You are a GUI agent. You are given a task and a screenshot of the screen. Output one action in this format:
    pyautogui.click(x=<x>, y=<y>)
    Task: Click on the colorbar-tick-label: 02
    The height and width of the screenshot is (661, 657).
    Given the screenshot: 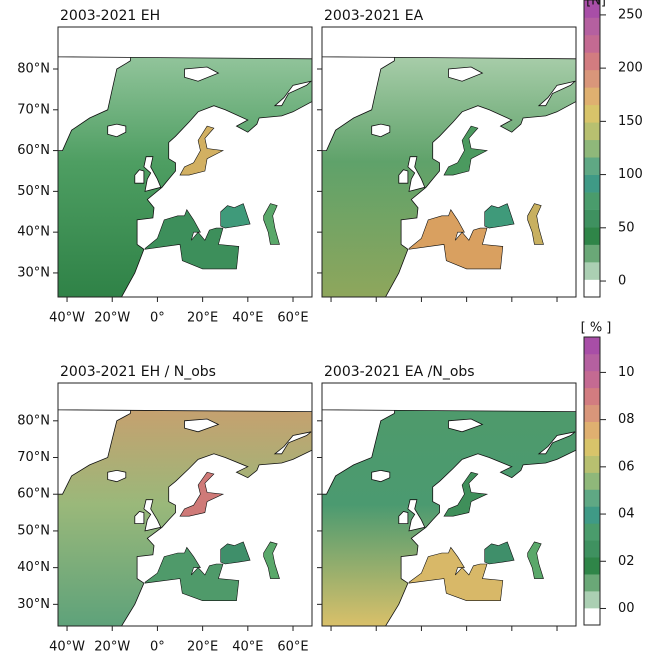 What is the action you would take?
    pyautogui.click(x=626, y=561)
    